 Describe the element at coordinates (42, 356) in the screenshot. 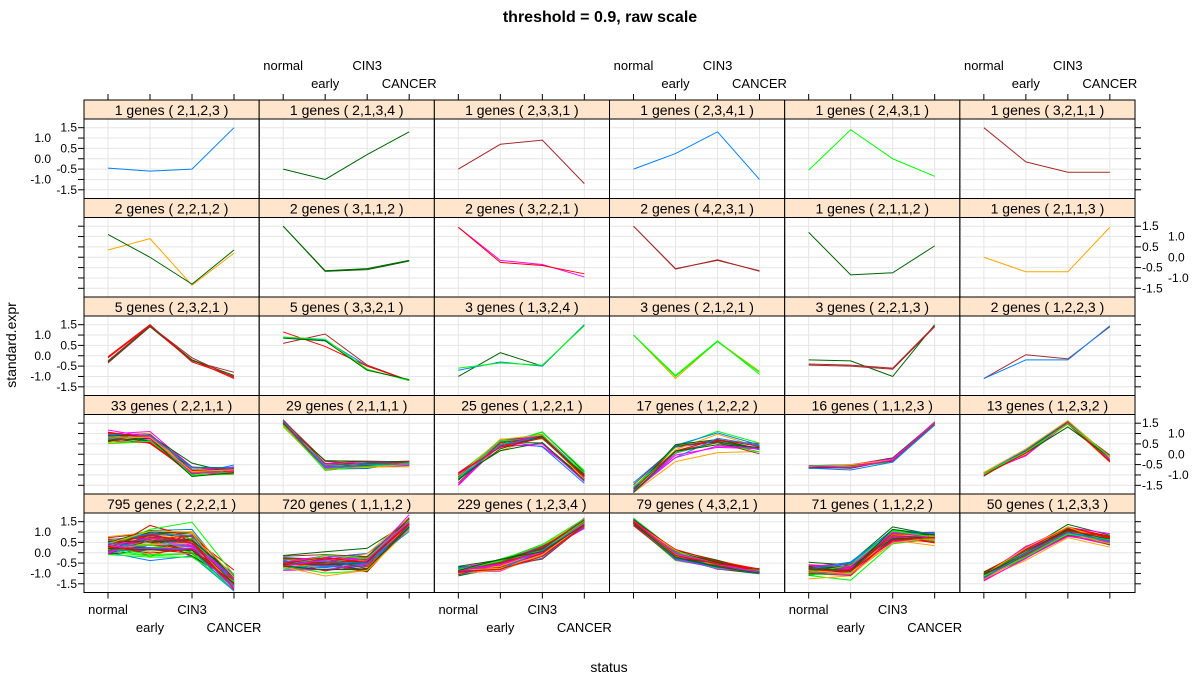

I see `y-tick-label: 0.0` at that location.